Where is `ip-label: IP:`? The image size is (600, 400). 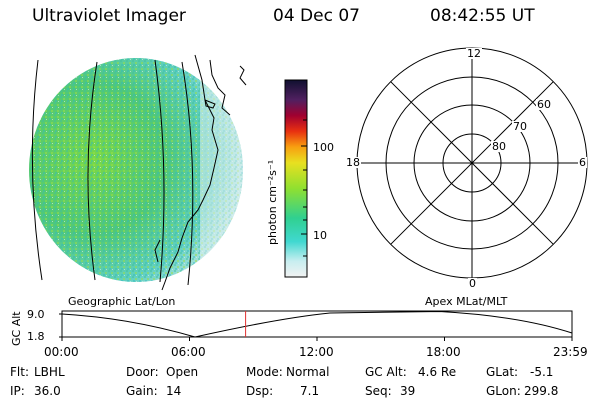 ip-label: IP: is located at coordinates (17, 391).